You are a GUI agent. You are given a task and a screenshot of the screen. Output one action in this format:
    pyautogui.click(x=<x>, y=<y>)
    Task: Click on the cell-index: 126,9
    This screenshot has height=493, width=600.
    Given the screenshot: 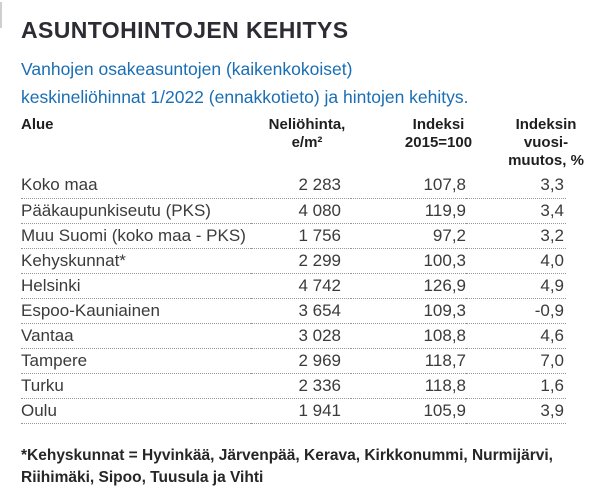 What is the action you would take?
    pyautogui.click(x=408, y=286)
    